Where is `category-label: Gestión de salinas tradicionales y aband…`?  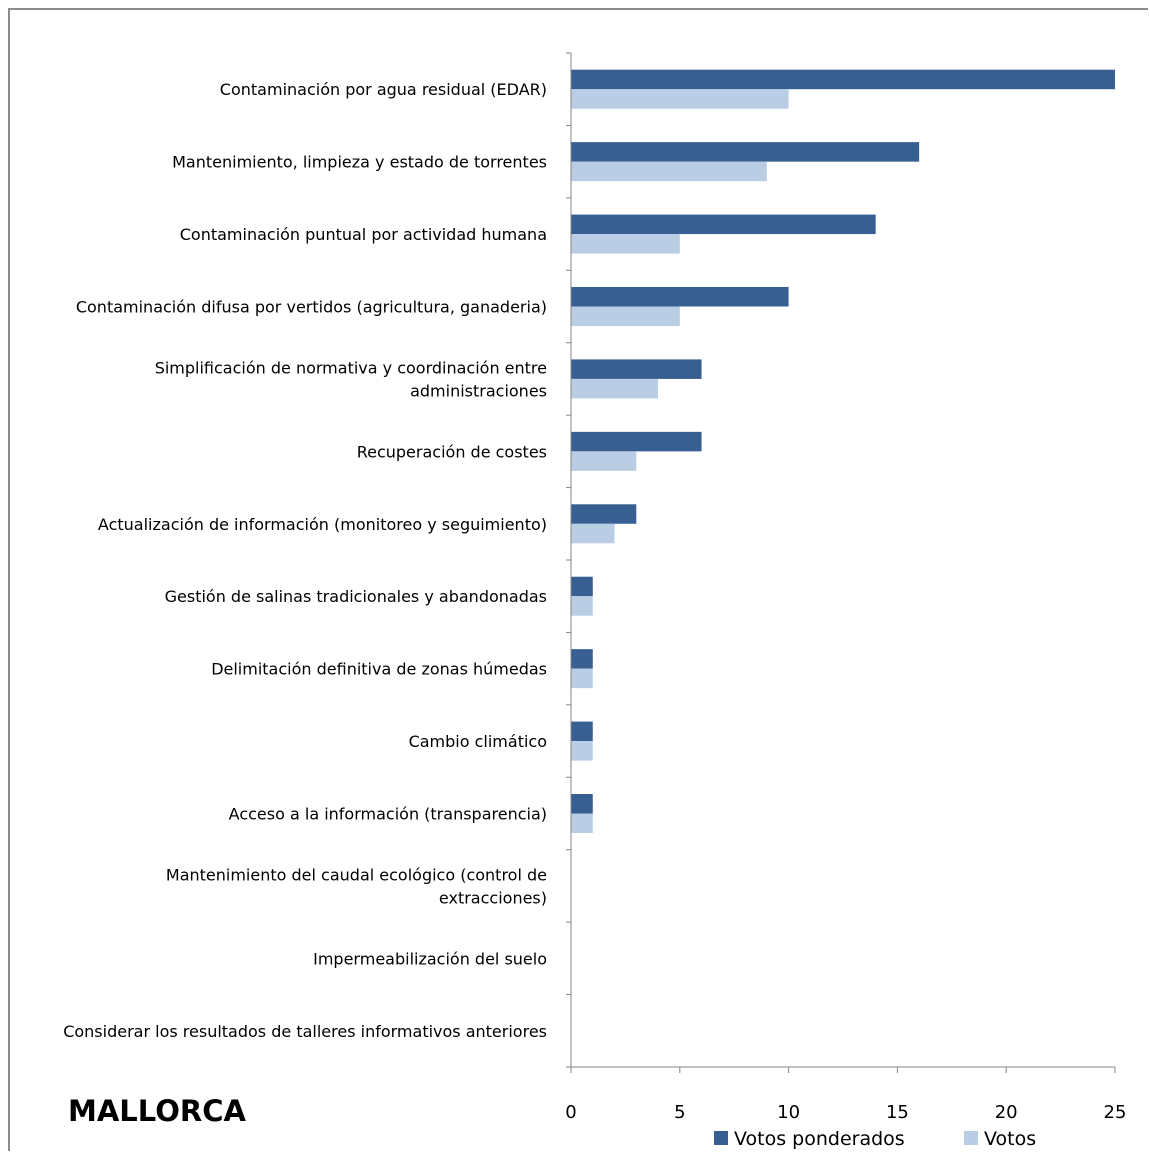 category-label: Gestión de salinas tradicionales y aband… is located at coordinates (356, 596).